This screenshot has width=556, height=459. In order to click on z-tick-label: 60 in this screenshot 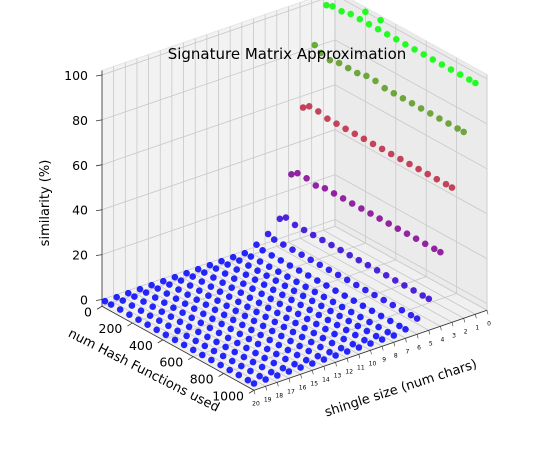, I will do `click(80, 165)`.